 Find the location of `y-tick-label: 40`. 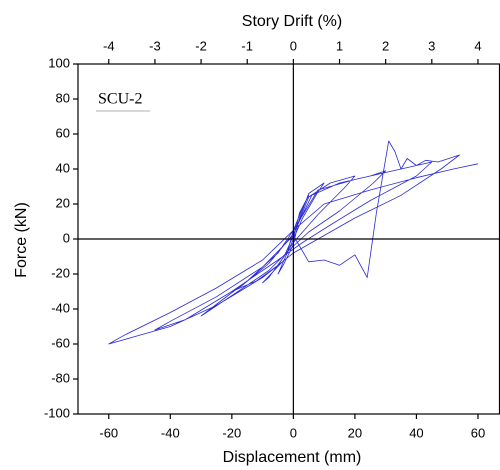

y-tick-label: 40 is located at coordinates (63, 167).